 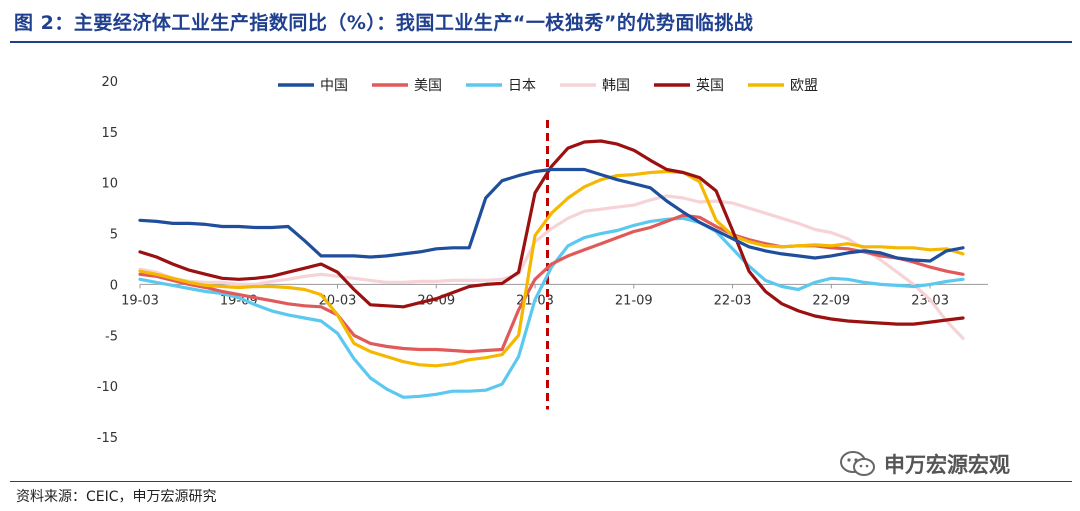 I want to click on legend-label: 中国, so click(x=334, y=86).